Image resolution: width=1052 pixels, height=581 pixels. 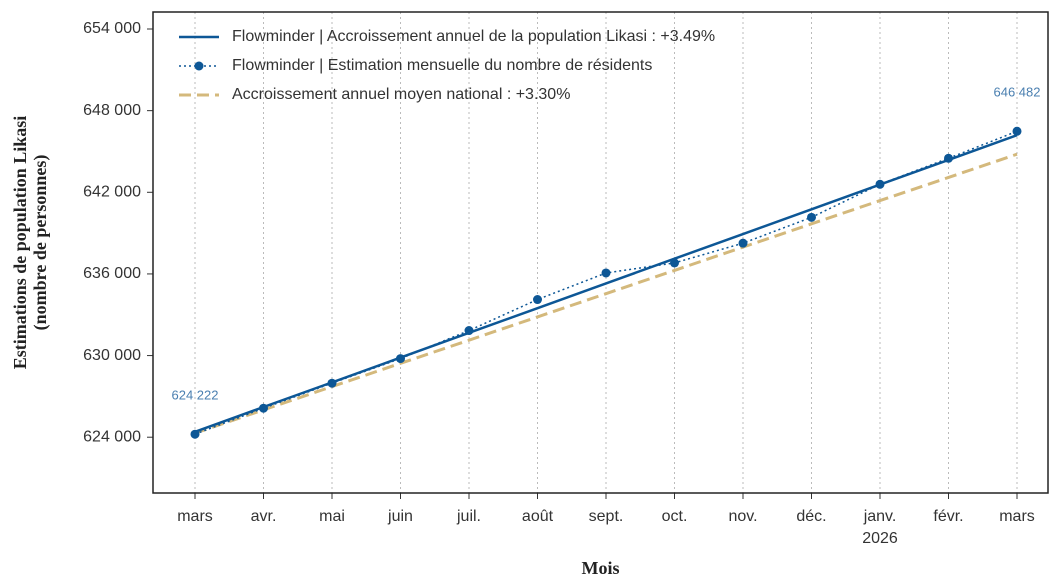 I want to click on x-tick-label: sept., so click(x=606, y=516).